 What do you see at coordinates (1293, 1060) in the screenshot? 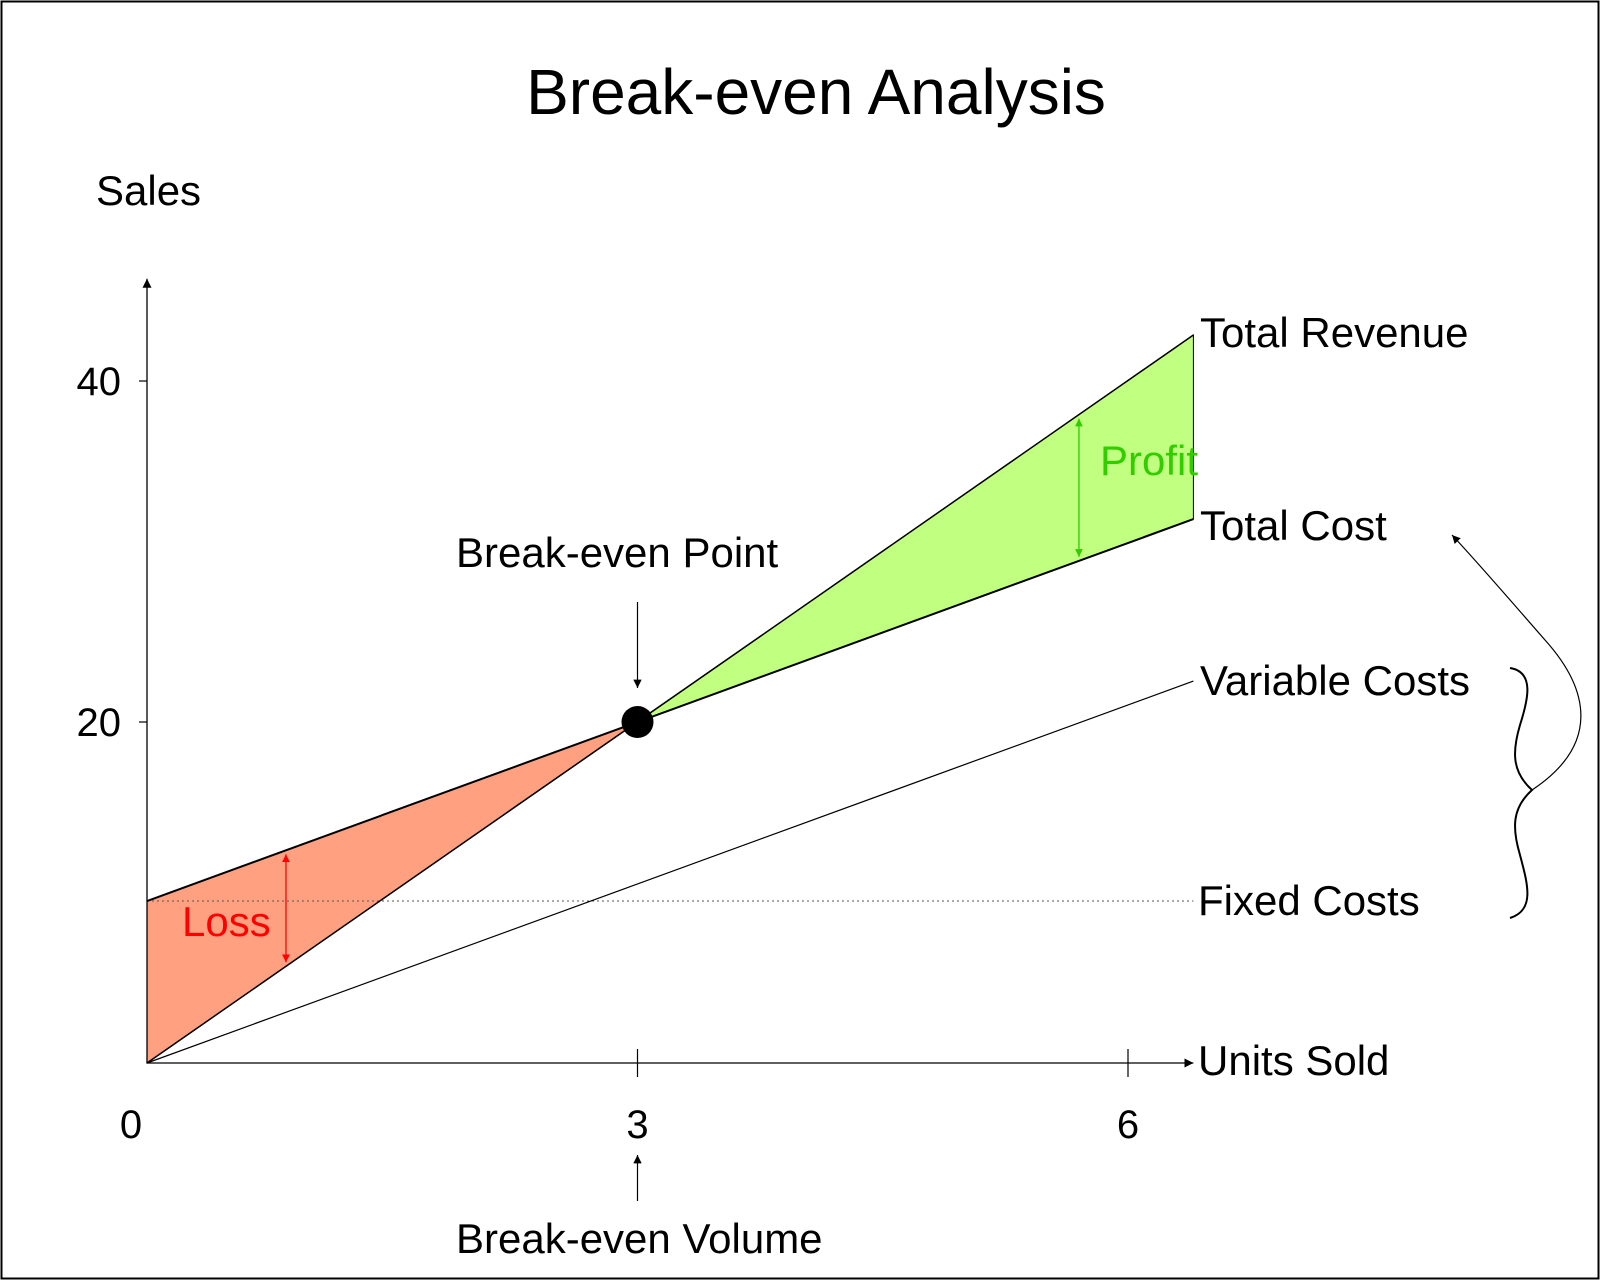
I see `x-axis-label: Units Sold` at bounding box center [1293, 1060].